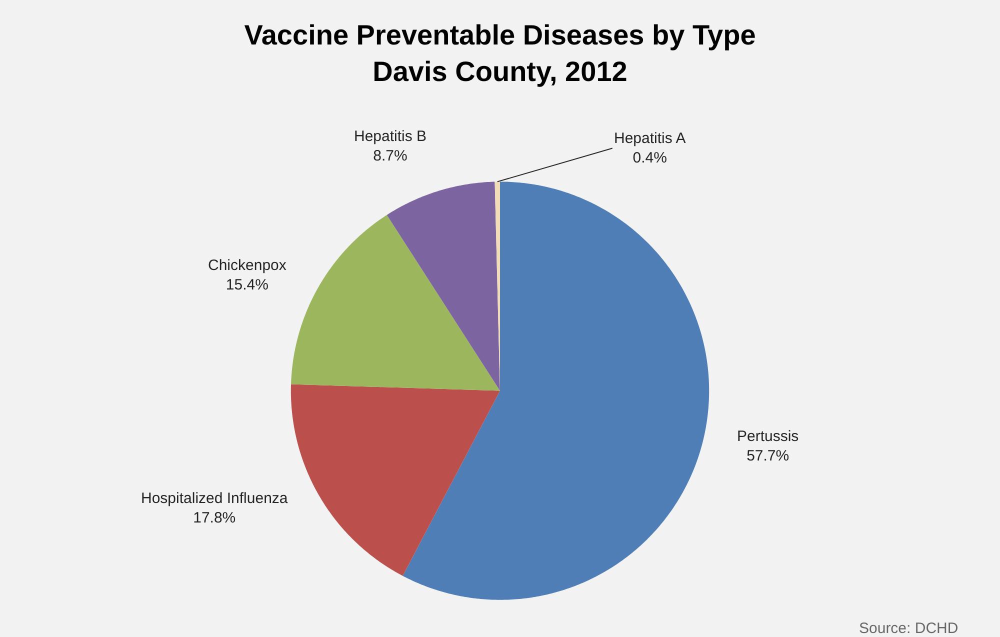 The width and height of the screenshot is (1000, 637). I want to click on slice-label: Hospitalized Influenza, so click(214, 498).